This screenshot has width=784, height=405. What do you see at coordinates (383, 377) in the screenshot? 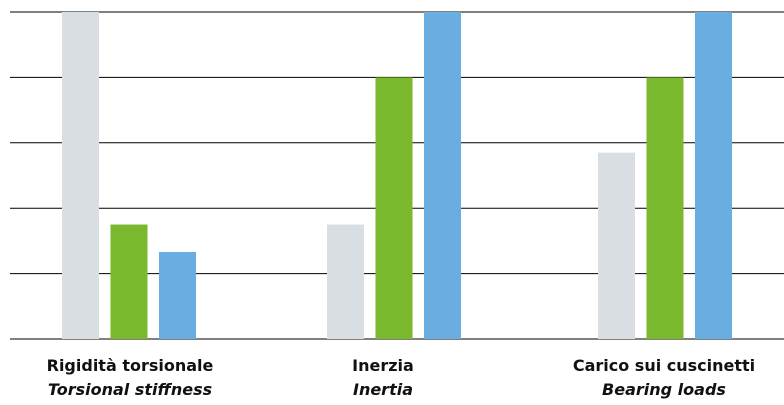
I see `category-label-group-1: Inerzia Inertia` at bounding box center [383, 377].